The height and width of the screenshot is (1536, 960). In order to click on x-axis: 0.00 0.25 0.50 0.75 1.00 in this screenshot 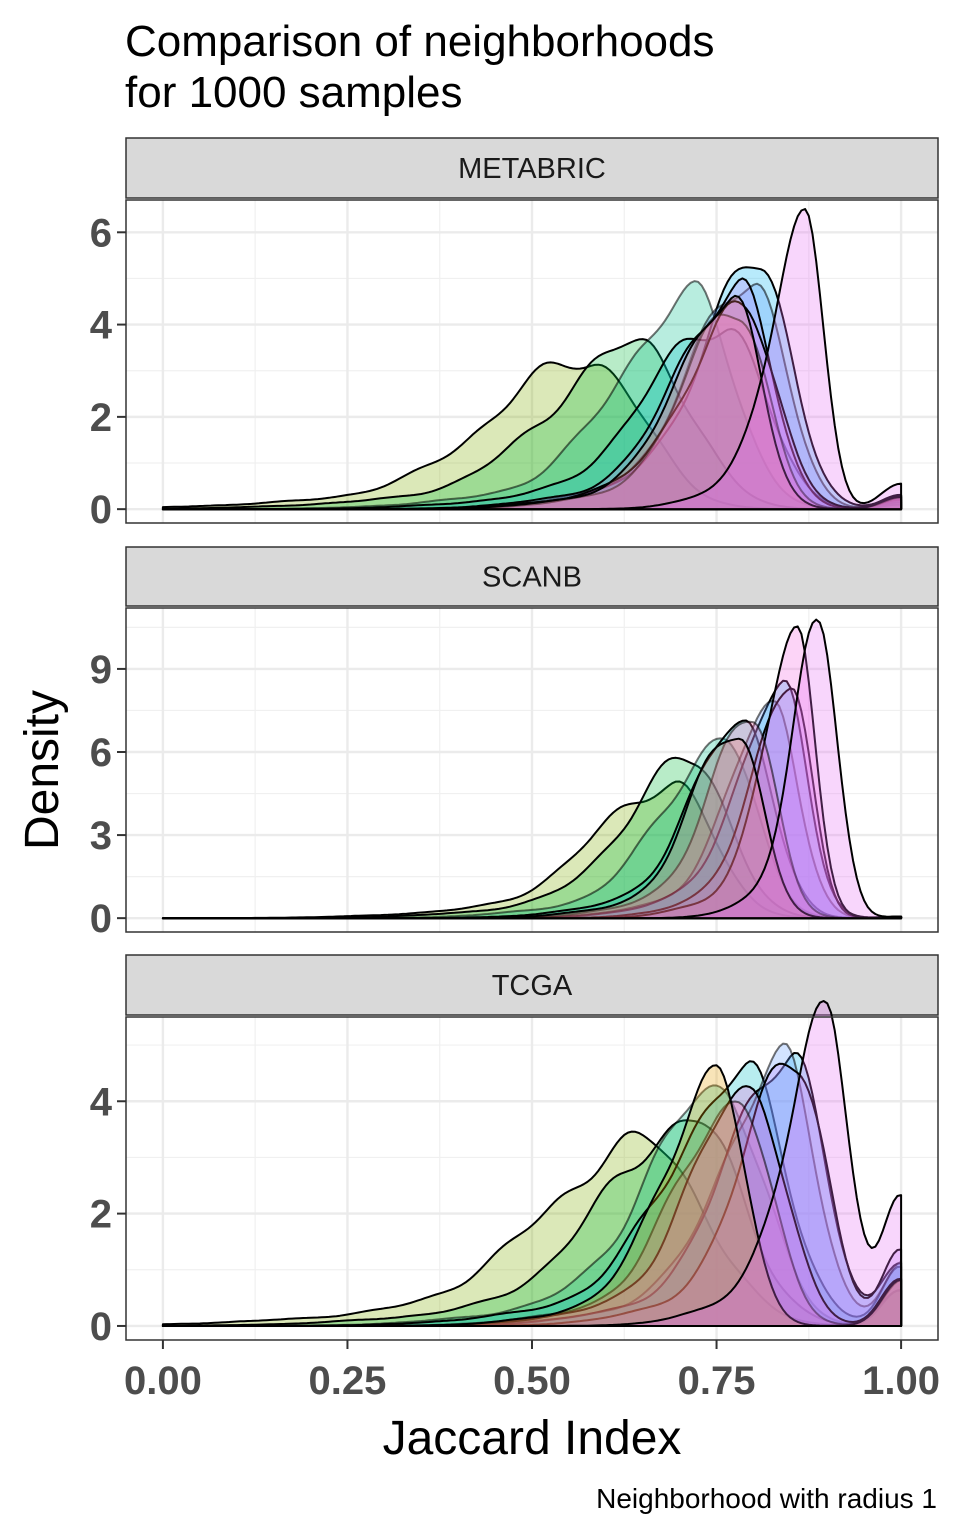, I will do `click(532, 1371)`.